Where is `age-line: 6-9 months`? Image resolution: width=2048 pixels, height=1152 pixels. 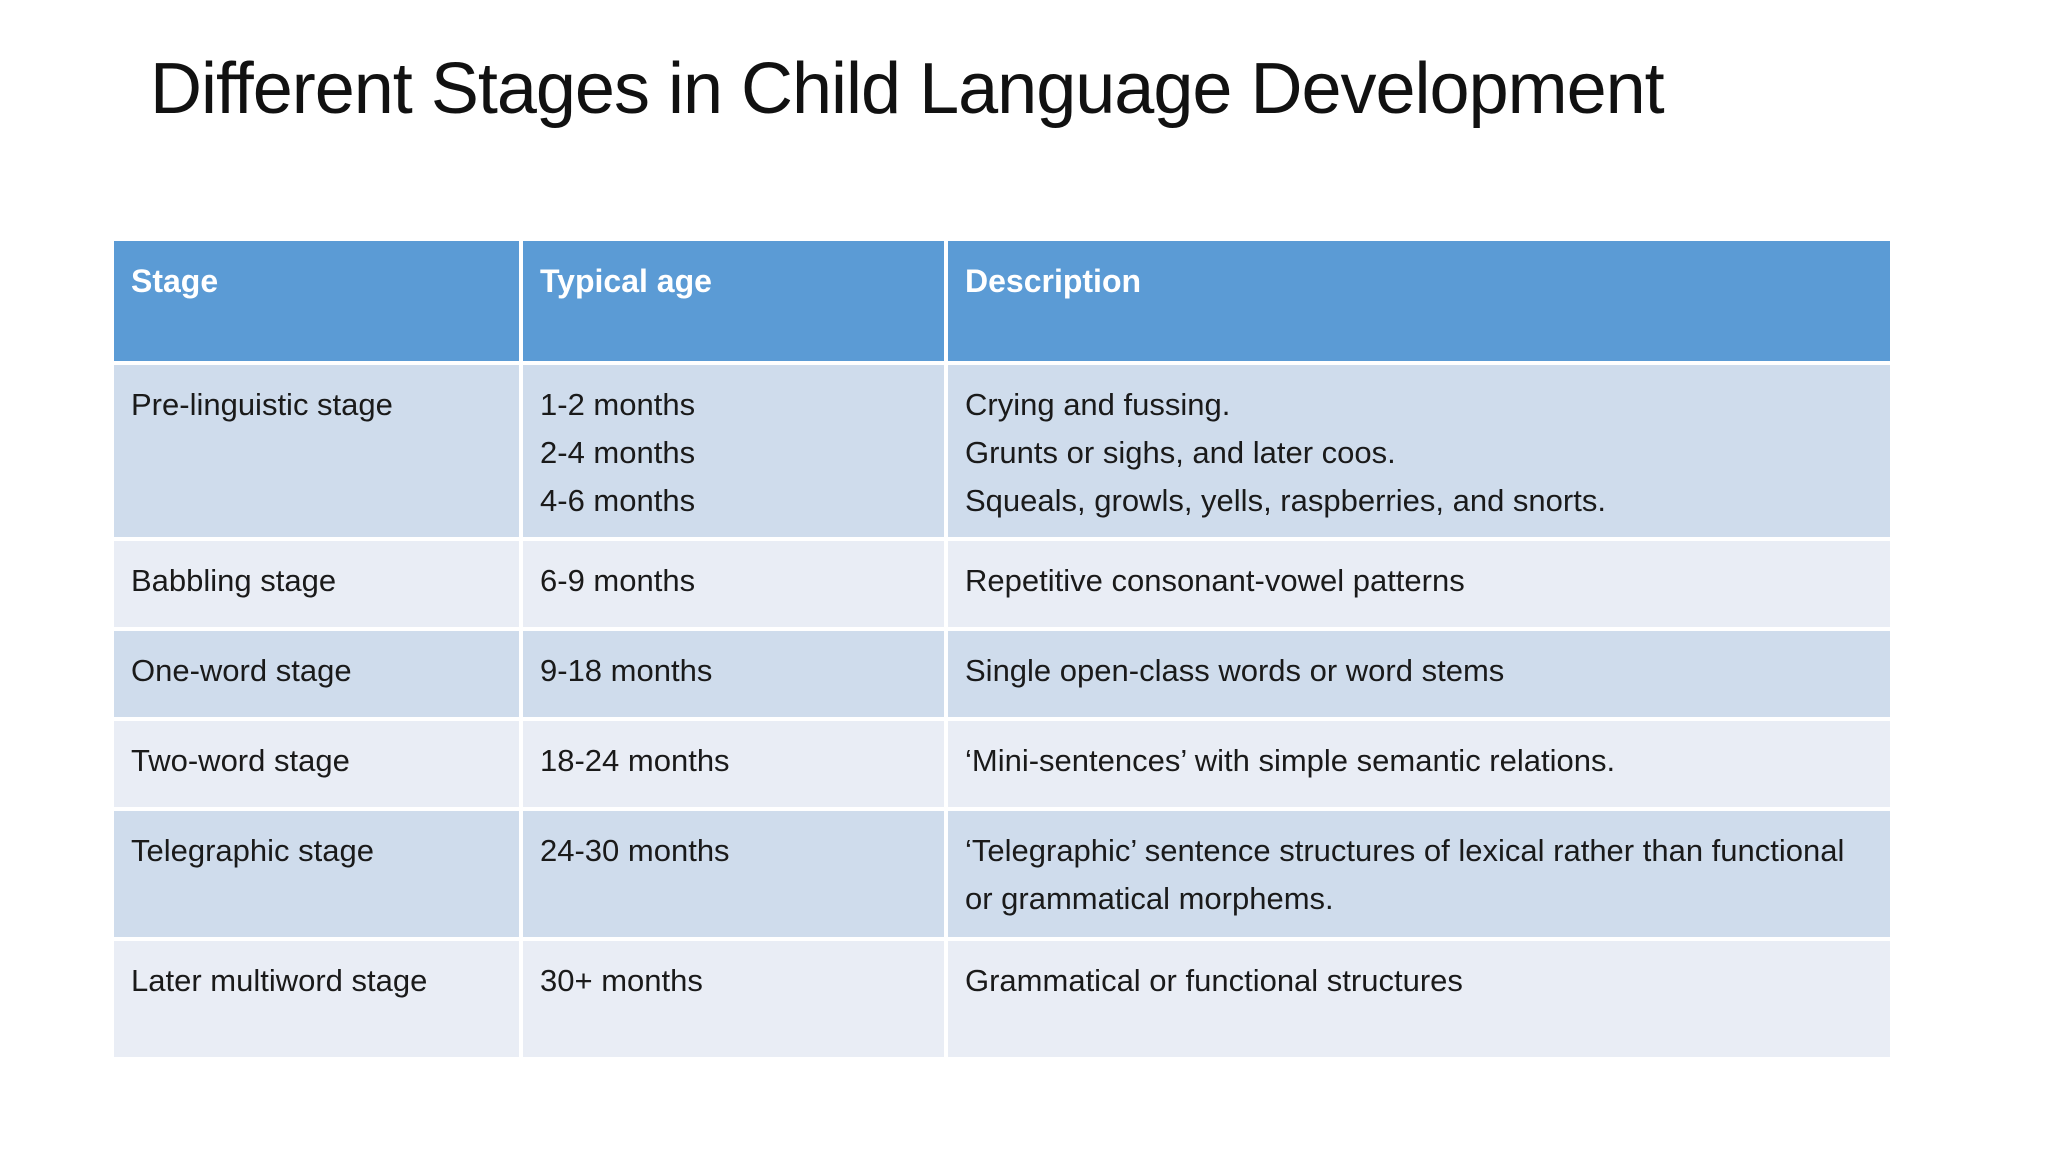 age-line: 6-9 months is located at coordinates (618, 580).